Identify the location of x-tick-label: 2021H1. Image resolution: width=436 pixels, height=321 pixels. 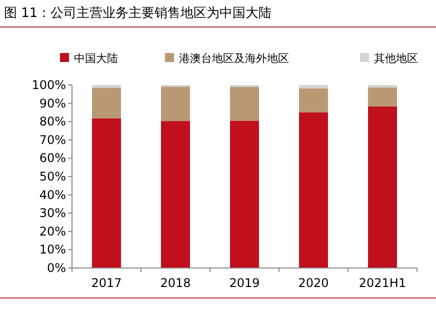
(382, 283).